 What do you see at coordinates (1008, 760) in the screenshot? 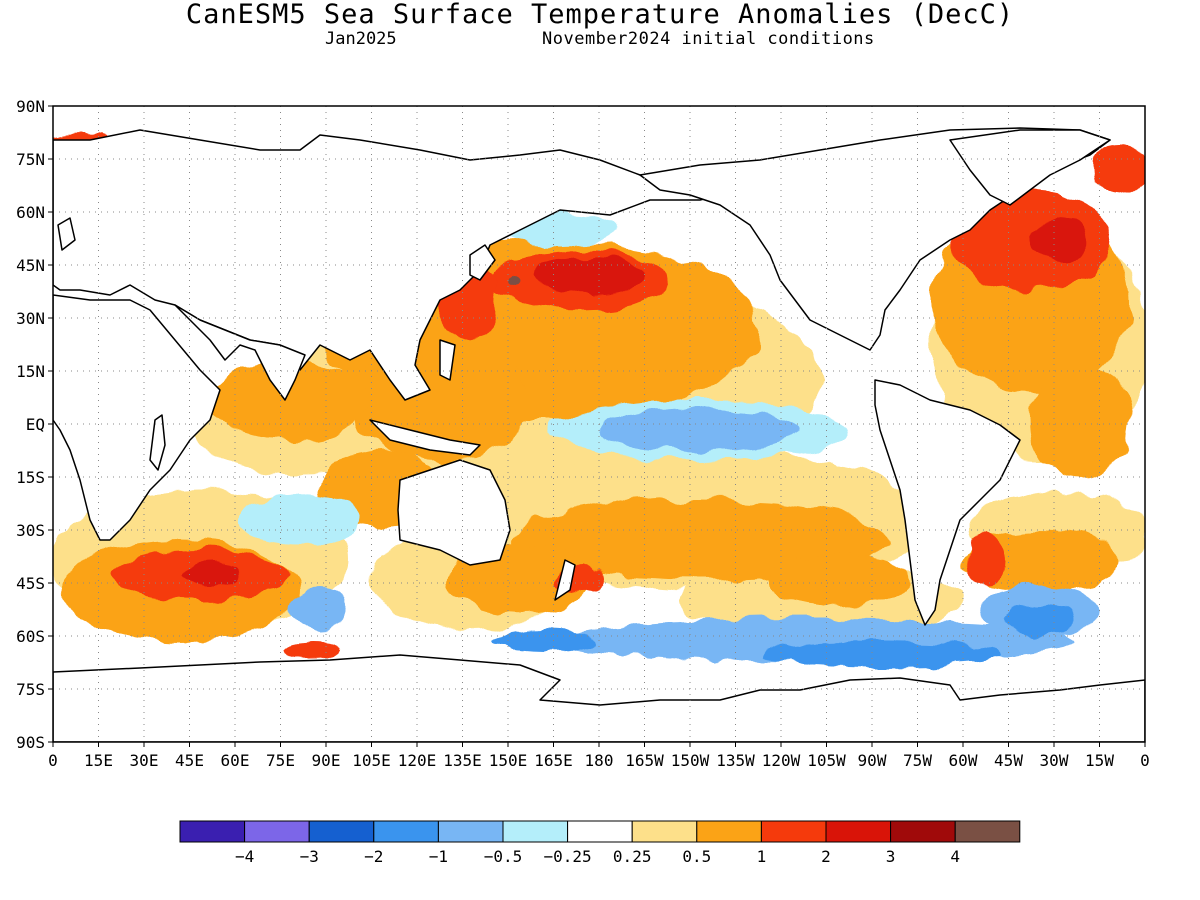
I see `lon-tick-label: 45W` at bounding box center [1008, 760].